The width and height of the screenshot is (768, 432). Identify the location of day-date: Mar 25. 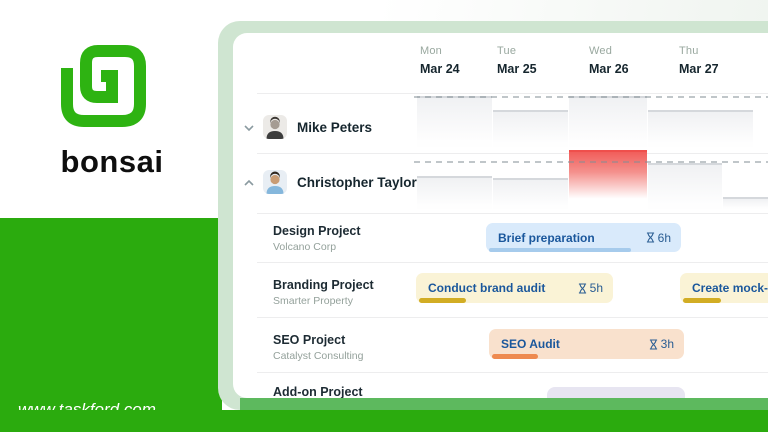
(517, 69).